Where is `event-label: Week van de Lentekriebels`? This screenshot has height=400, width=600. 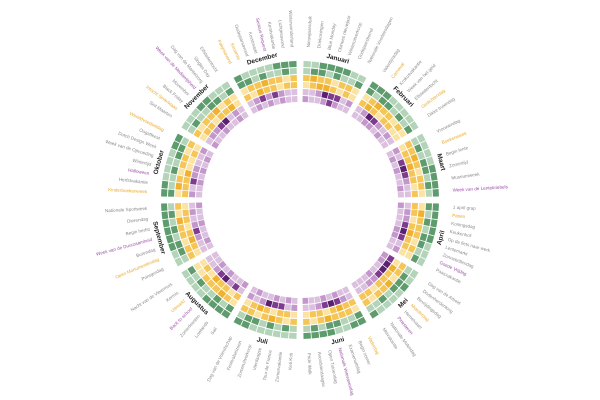
event-label: Week van de Lentekriebels is located at coordinates (481, 188).